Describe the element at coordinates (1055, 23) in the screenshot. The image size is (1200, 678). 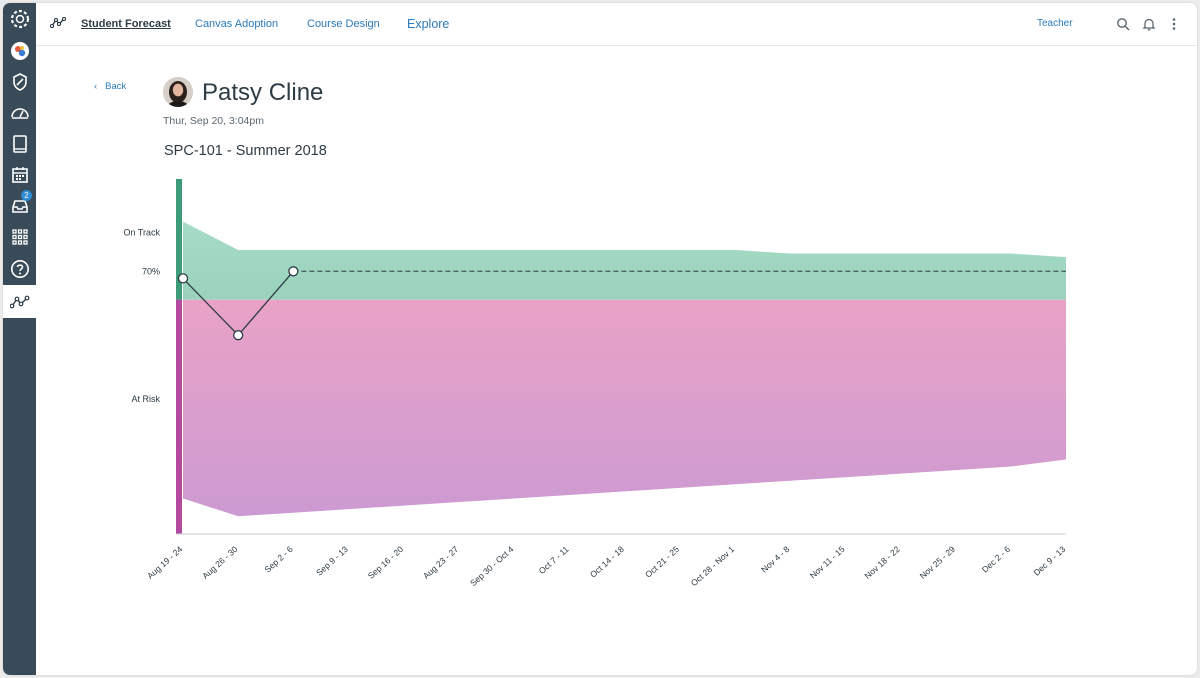
I see `role-menu: Teacher` at that location.